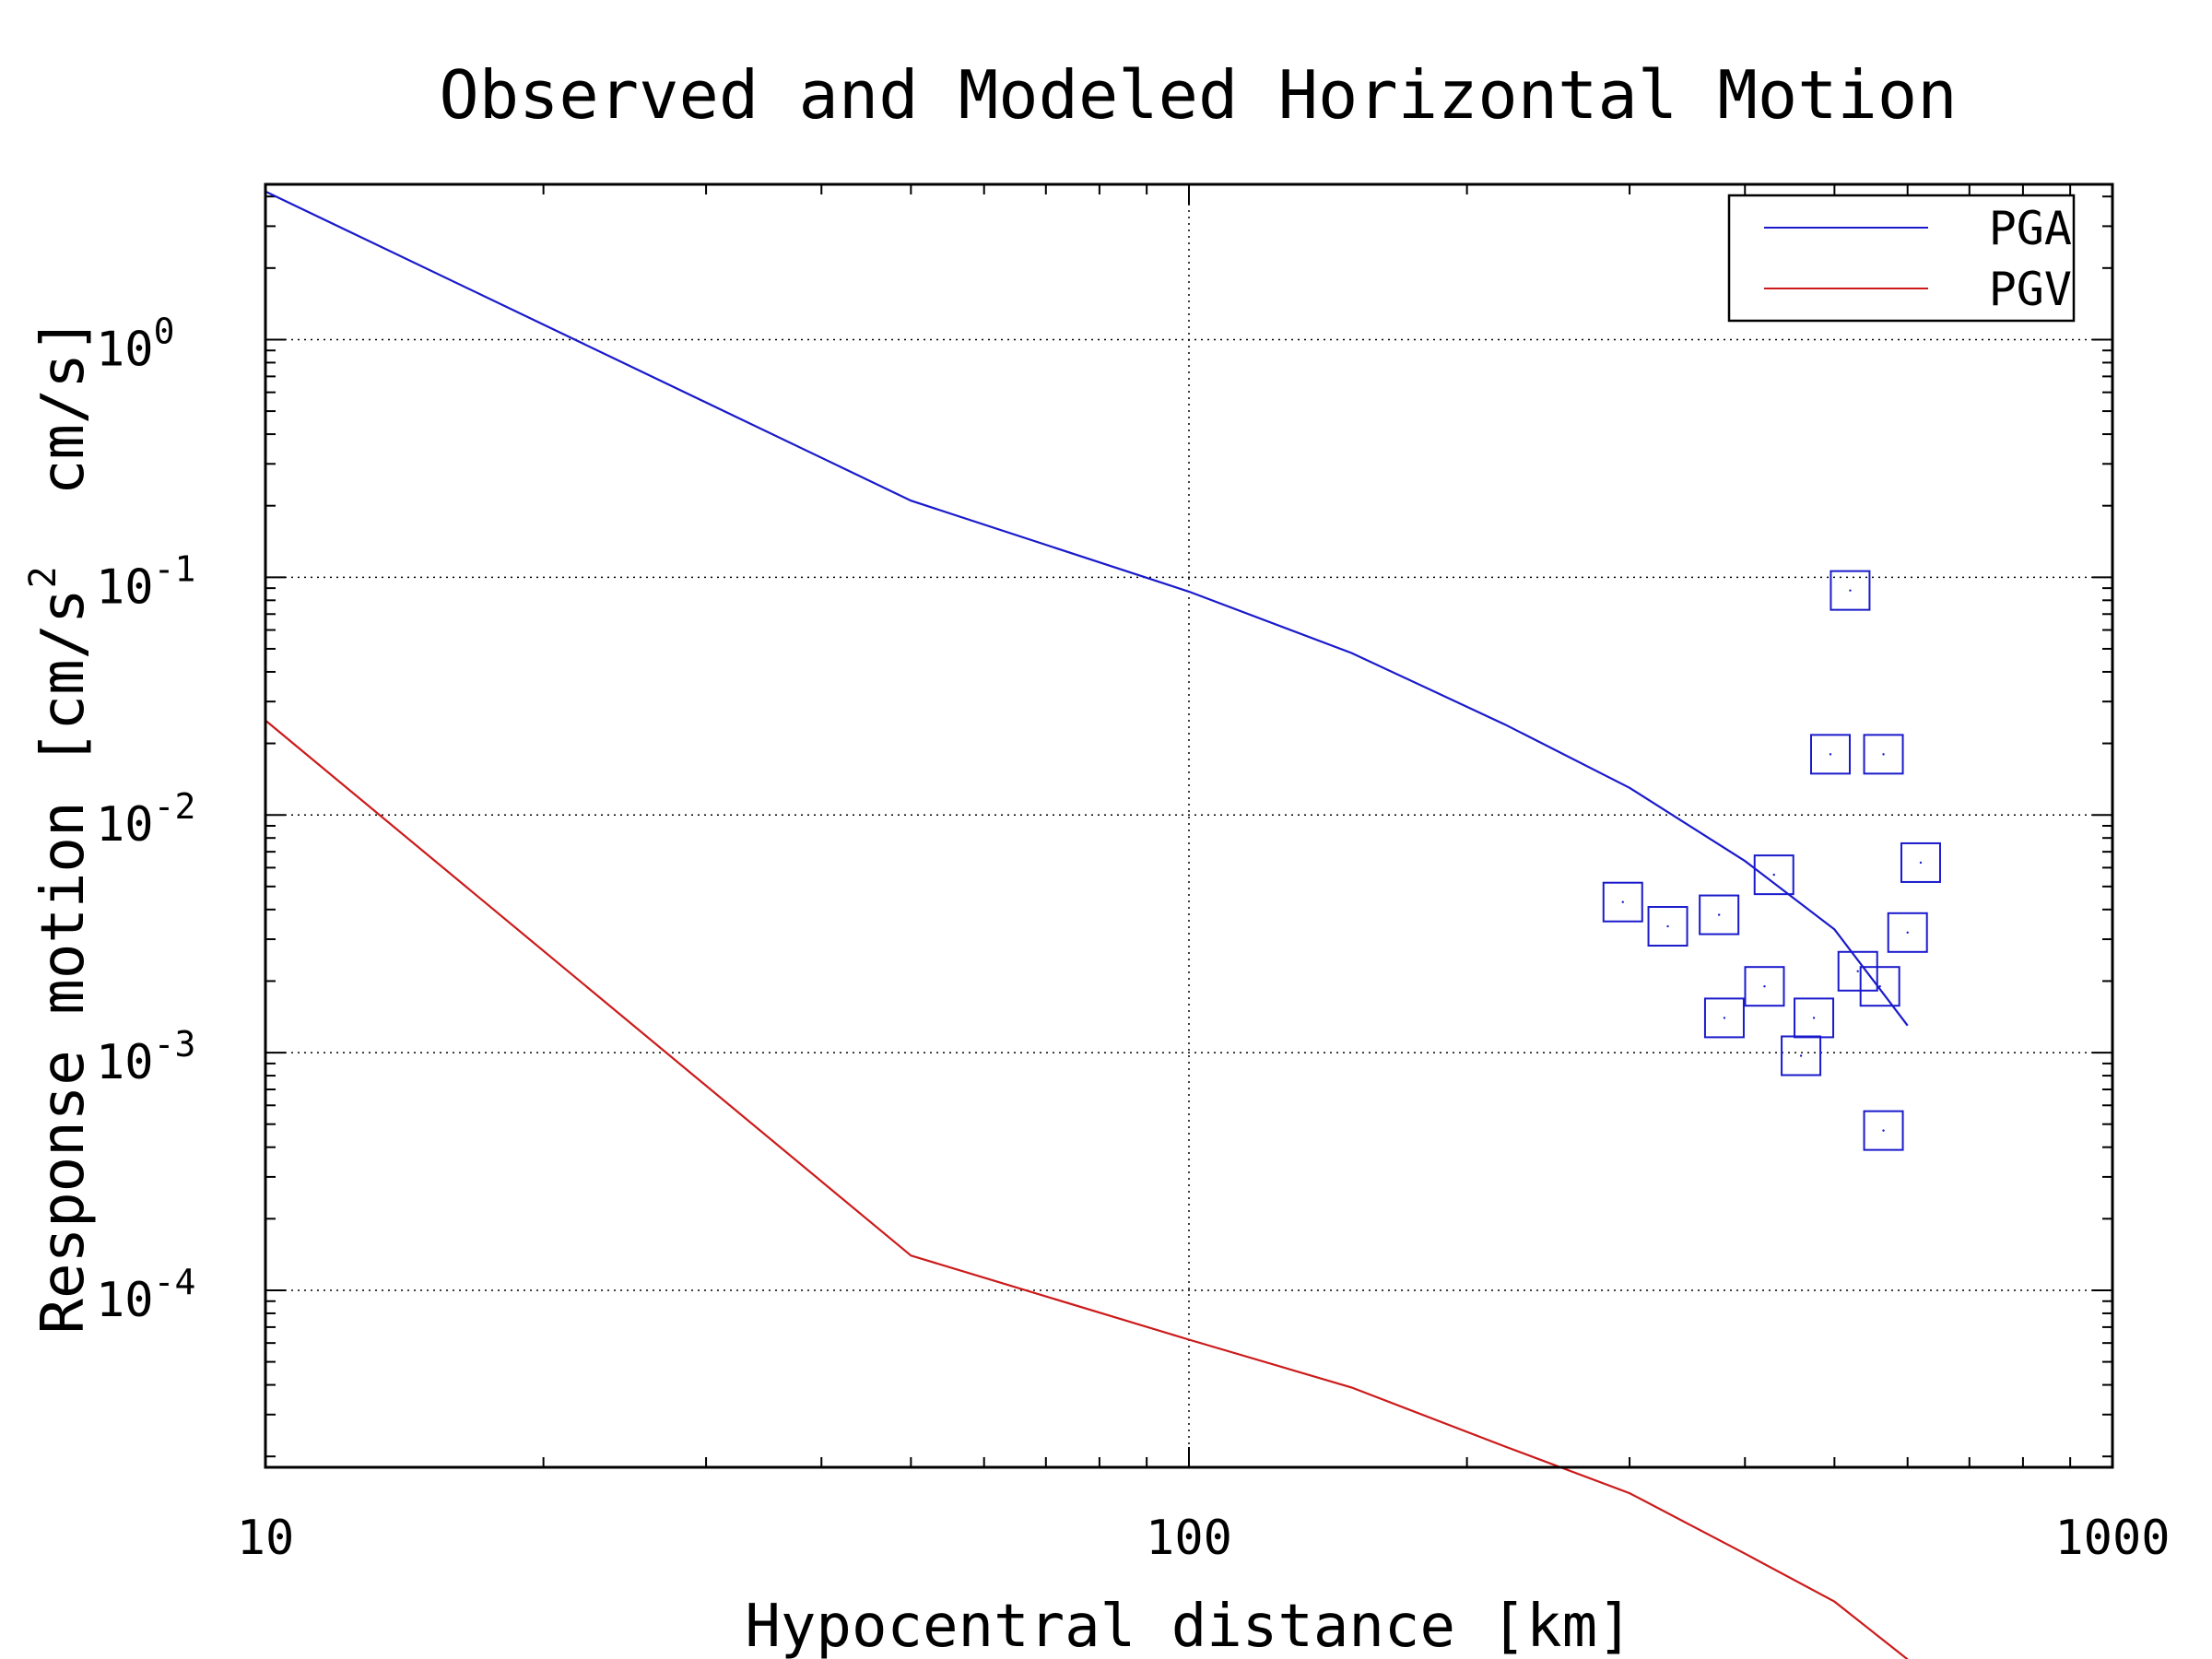 The height and width of the screenshot is (1659, 2212). What do you see at coordinates (1188, 1626) in the screenshot?
I see `x-axis-label: Hypocentral distance [km]` at bounding box center [1188, 1626].